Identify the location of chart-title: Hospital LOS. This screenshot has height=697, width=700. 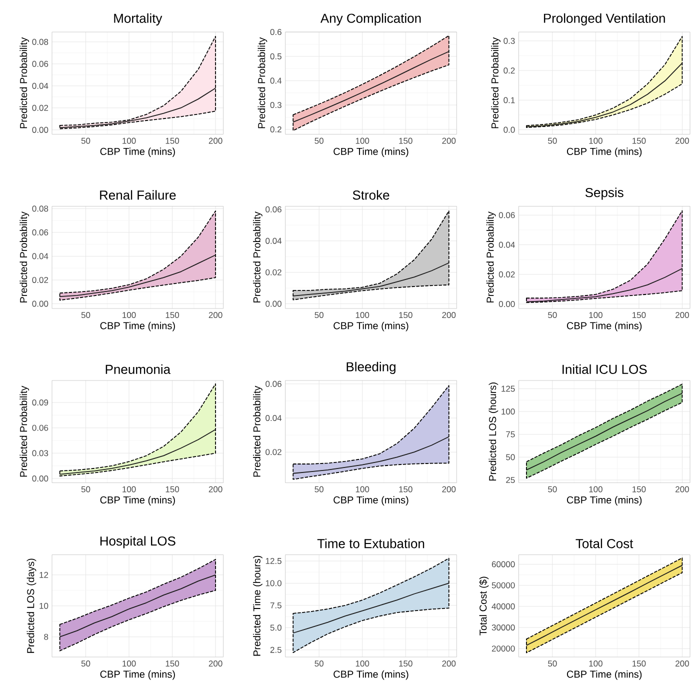
(138, 542).